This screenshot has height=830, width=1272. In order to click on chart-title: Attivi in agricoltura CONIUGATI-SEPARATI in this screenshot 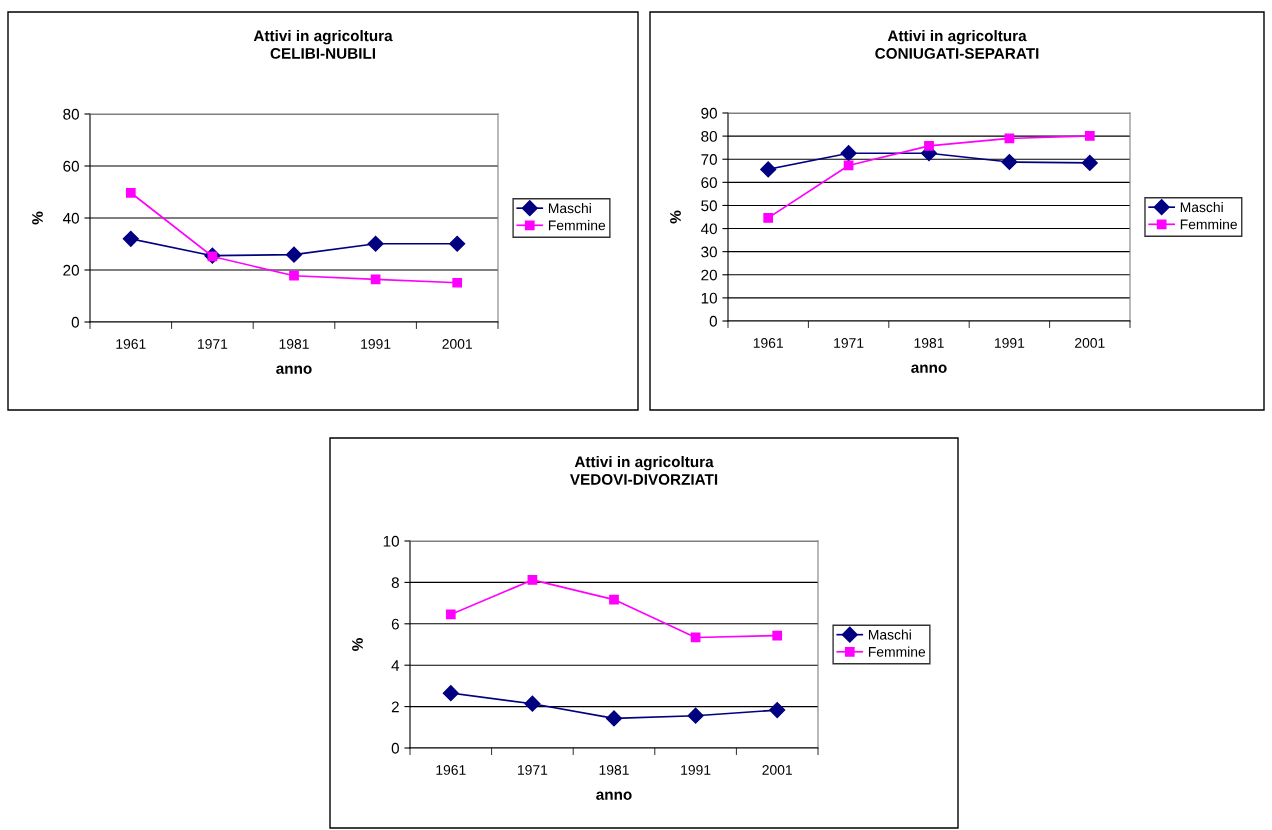, I will do `click(957, 44)`.